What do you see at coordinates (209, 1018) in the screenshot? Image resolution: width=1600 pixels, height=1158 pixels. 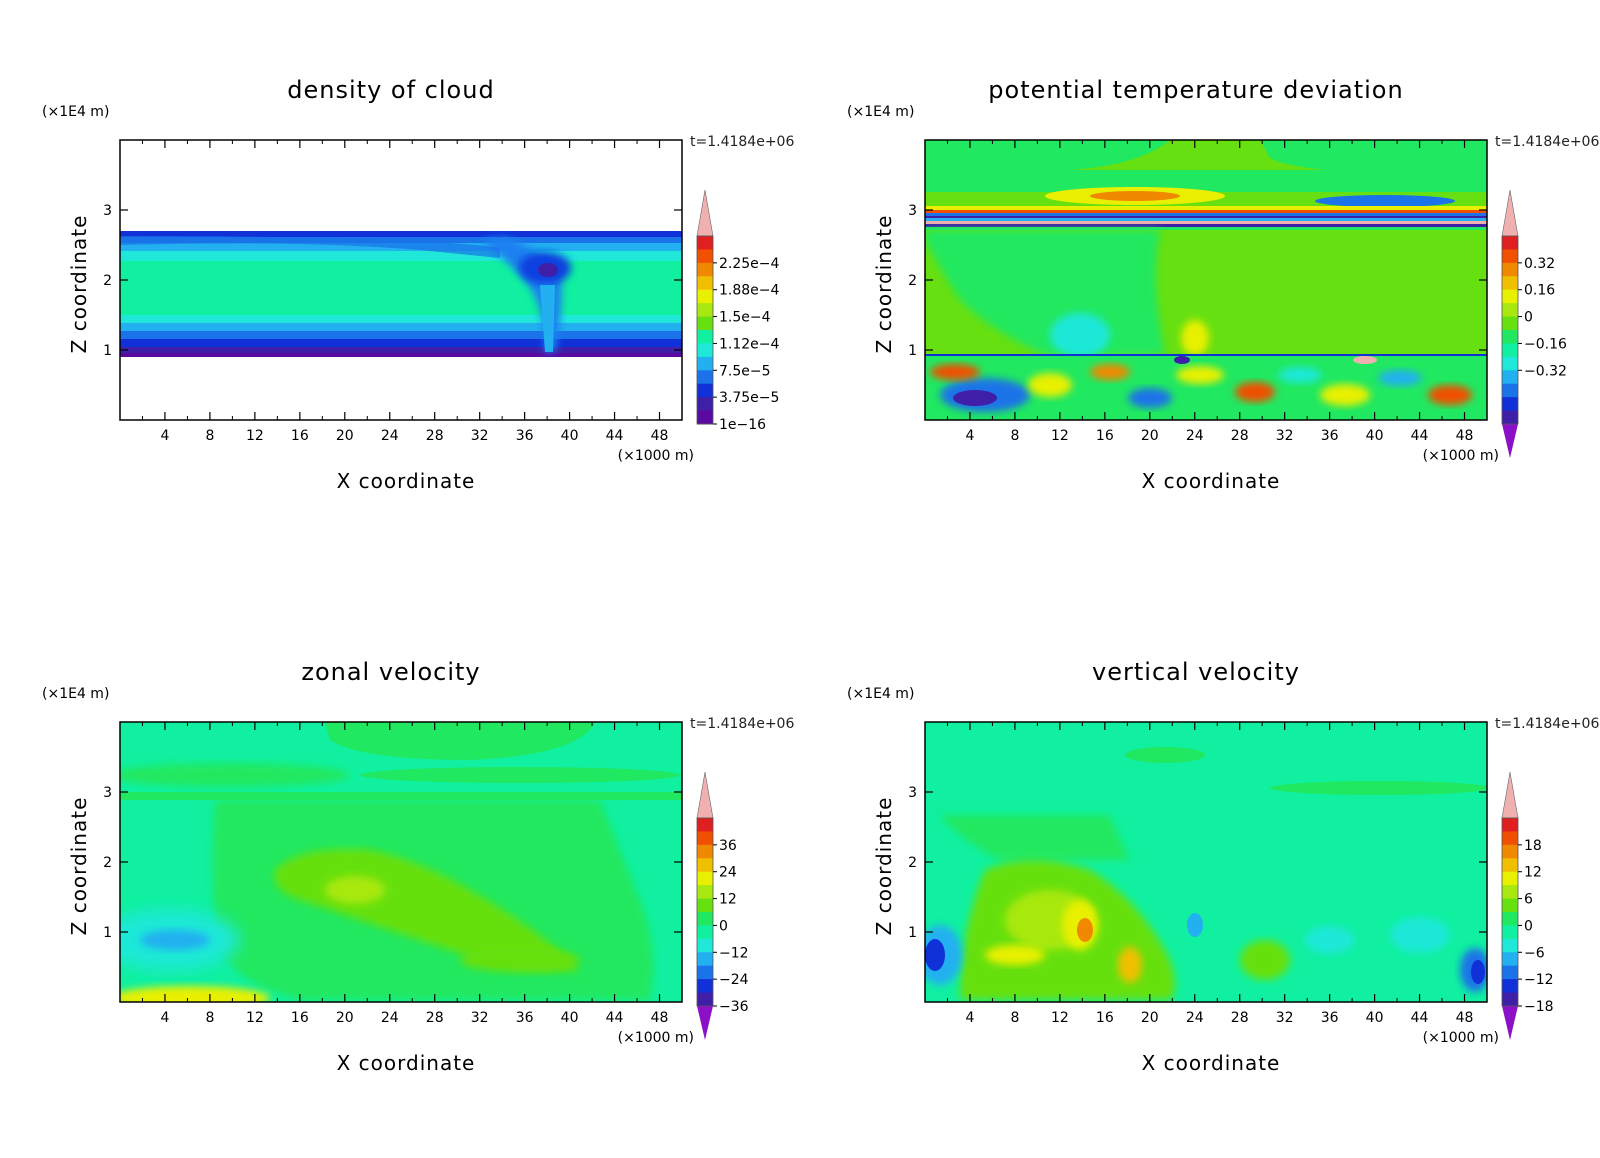 I see `x-tick-label: 8` at bounding box center [209, 1018].